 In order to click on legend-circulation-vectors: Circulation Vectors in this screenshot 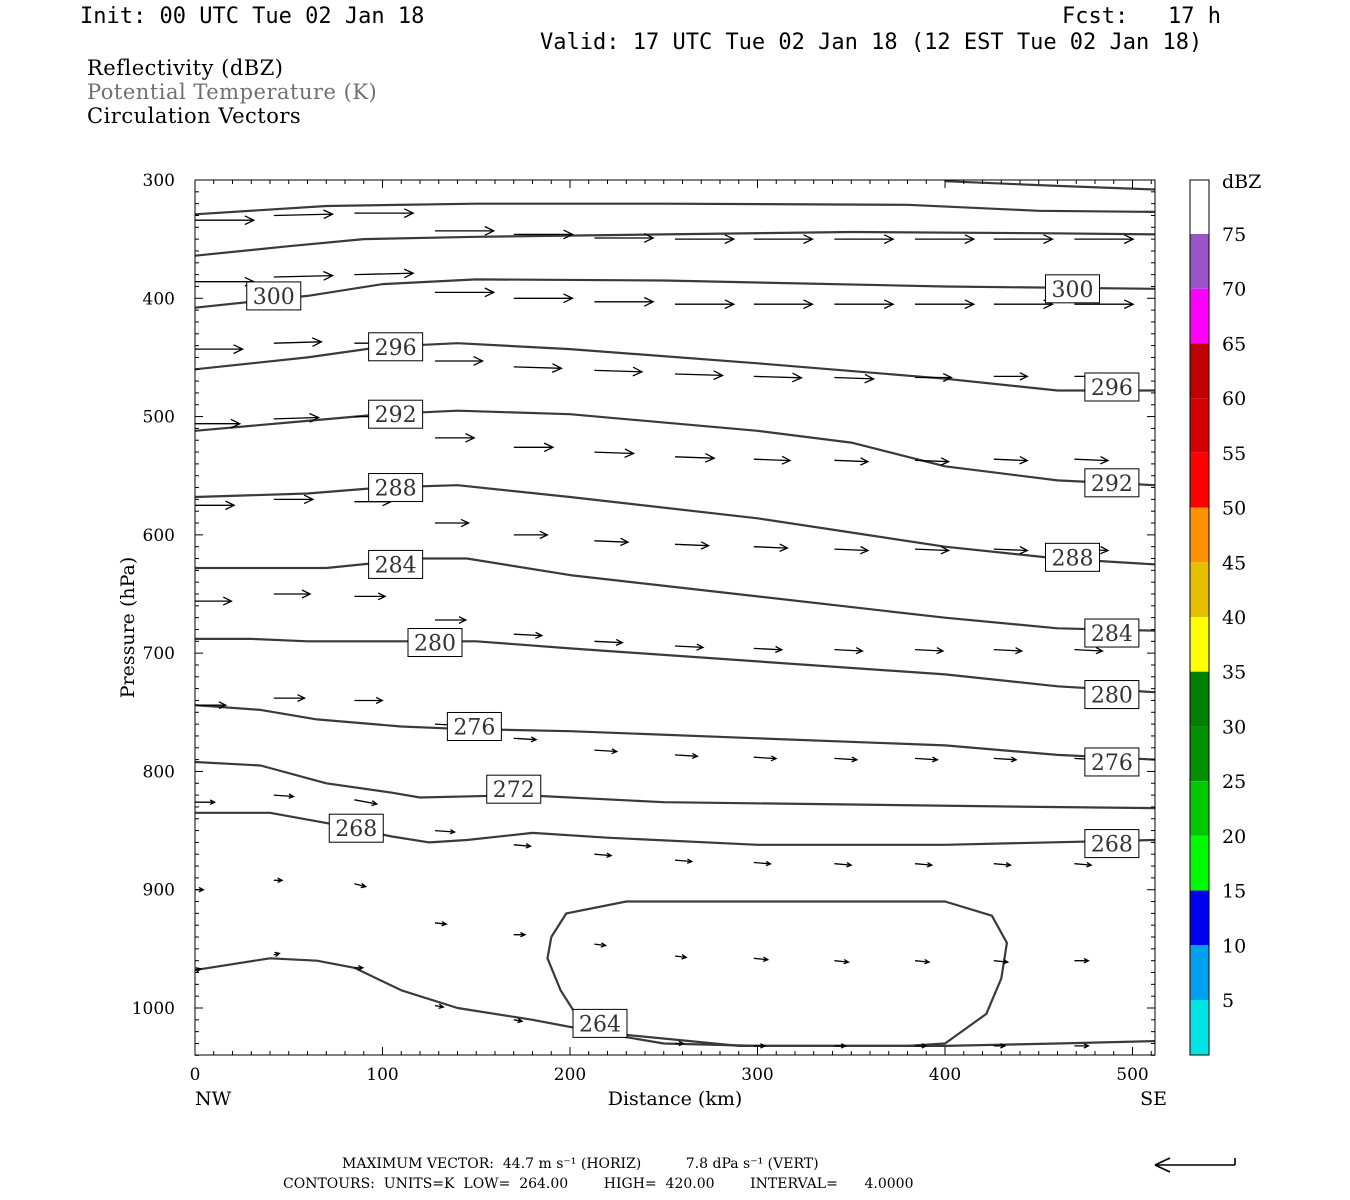, I will do `click(194, 116)`.